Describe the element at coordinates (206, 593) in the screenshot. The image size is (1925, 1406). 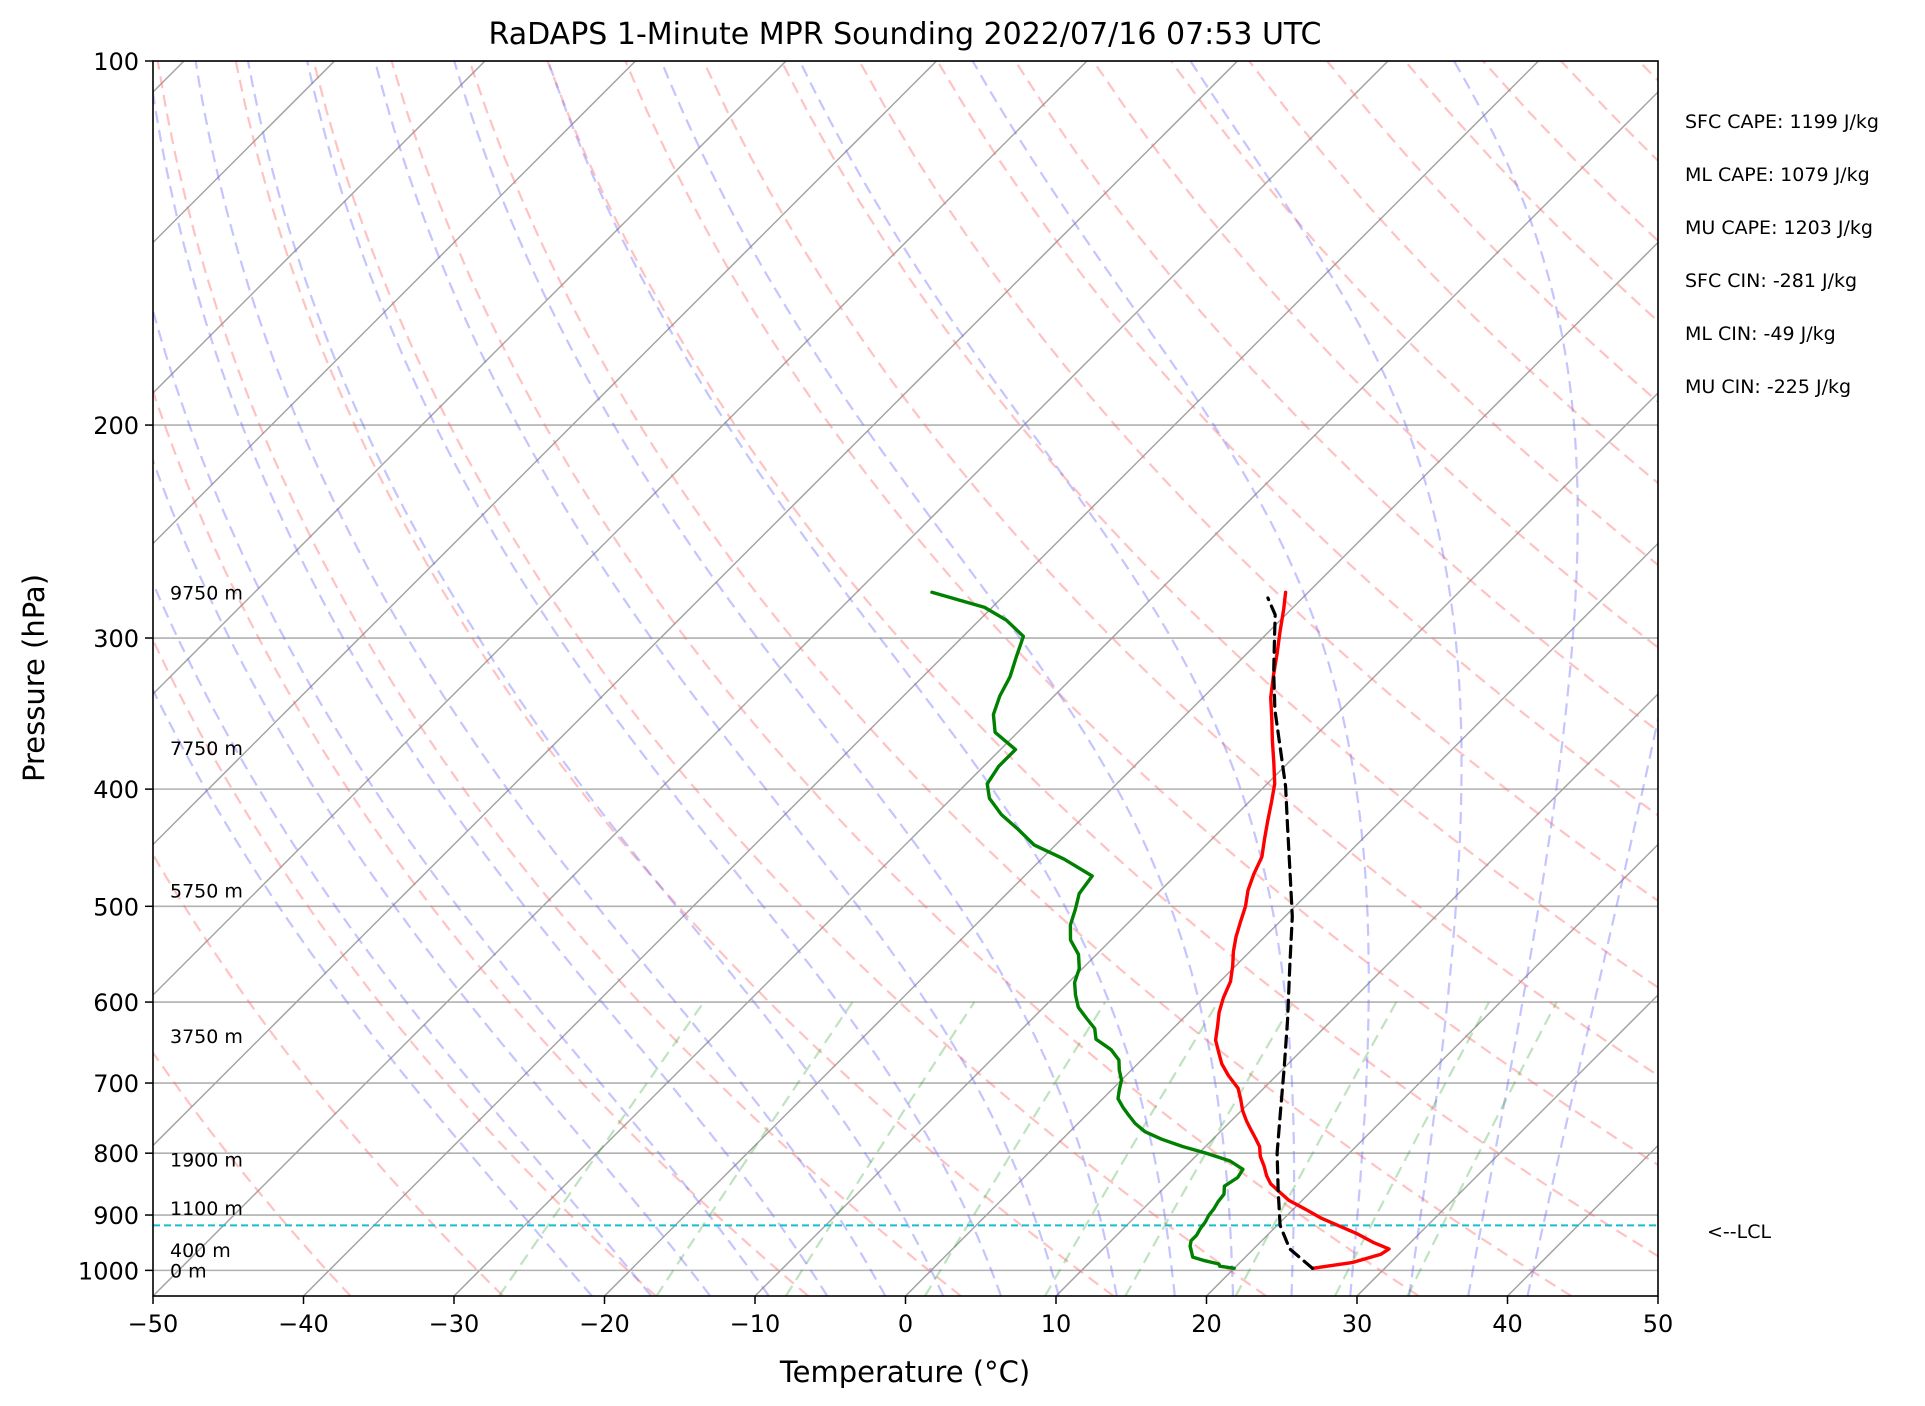
I see `height-label: 9750 m` at that location.